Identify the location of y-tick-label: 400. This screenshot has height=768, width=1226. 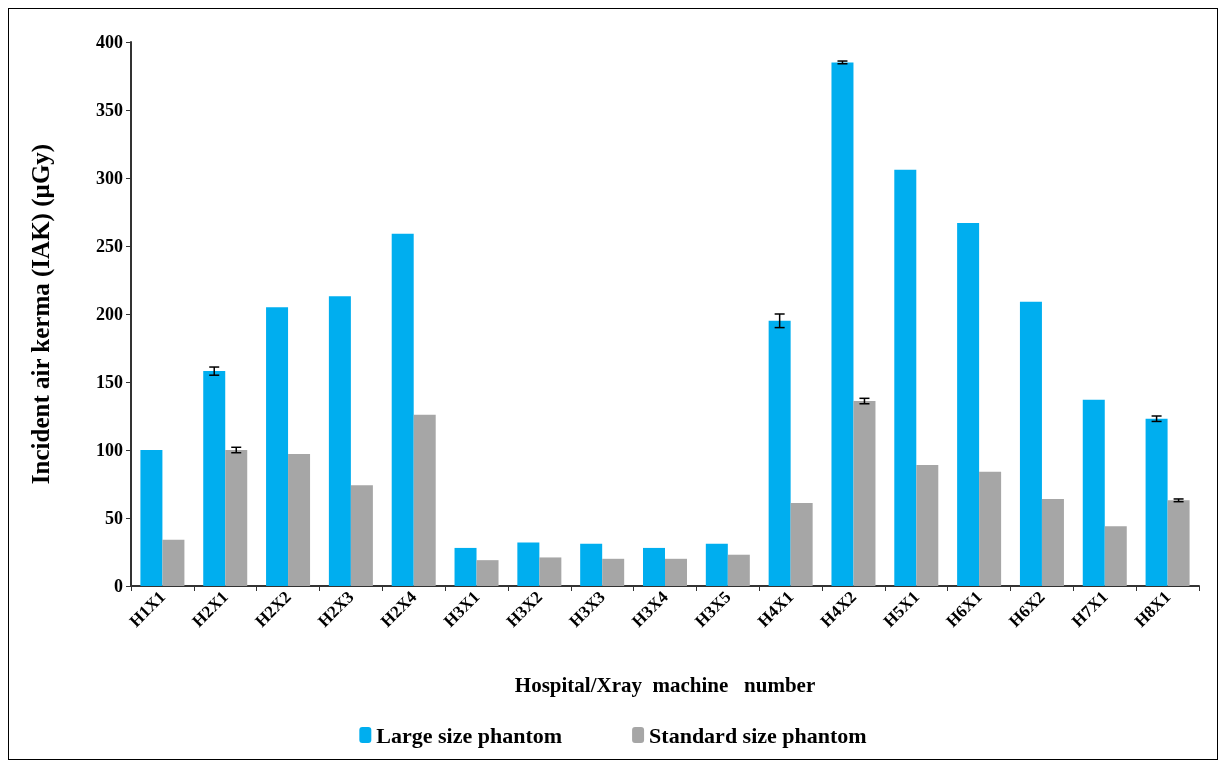
(109, 42).